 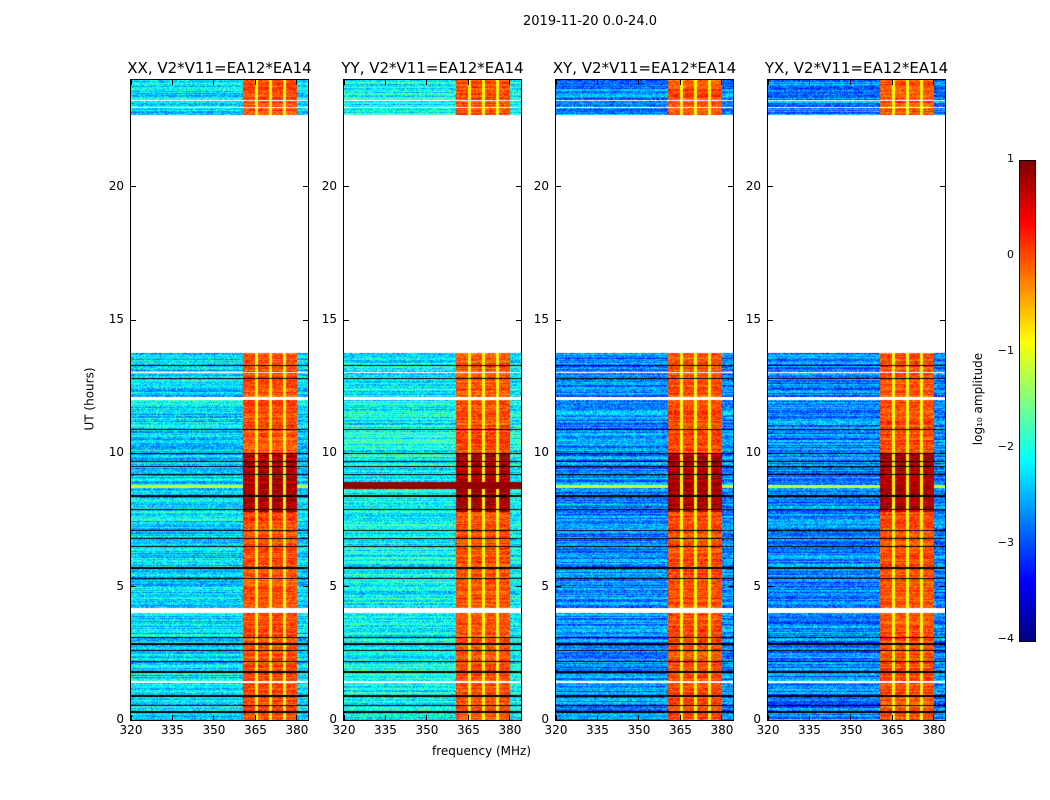 I want to click on figure-title: 2019-11-20 0.0-24.0, so click(x=590, y=21).